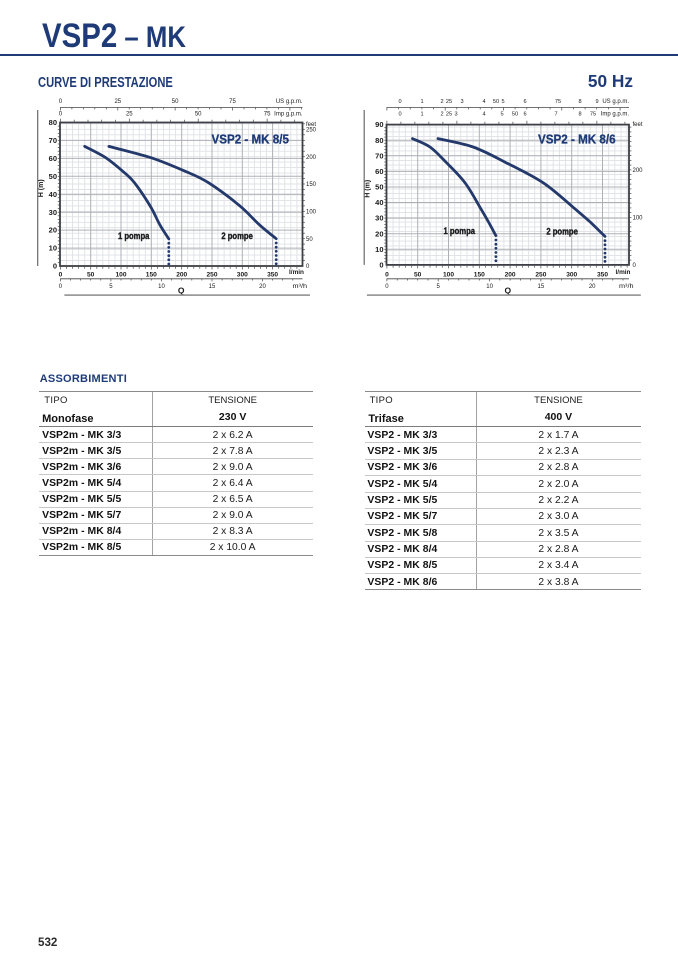 The image size is (678, 959). Describe the element at coordinates (134, 236) in the screenshot. I see `svg-text: 1 pompa` at that location.